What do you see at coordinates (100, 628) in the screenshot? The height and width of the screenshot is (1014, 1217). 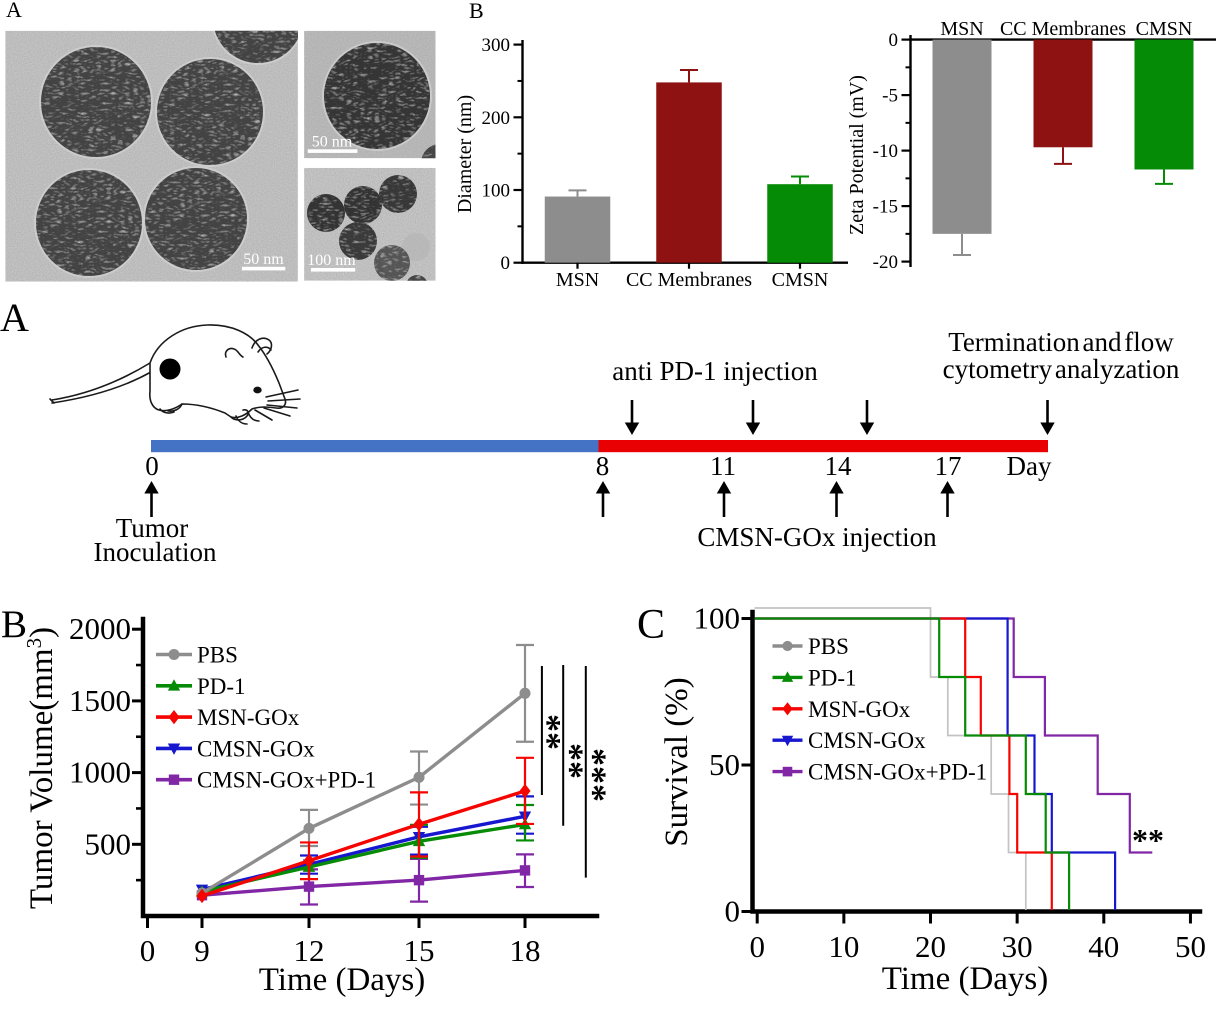 I see `svg-text: 2000` at bounding box center [100, 628].